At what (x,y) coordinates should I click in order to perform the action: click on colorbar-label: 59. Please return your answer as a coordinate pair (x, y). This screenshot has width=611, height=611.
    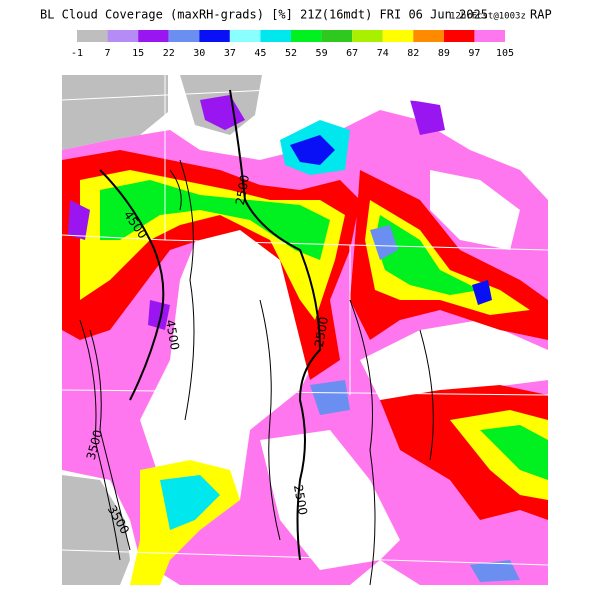
    Looking at the image, I should click on (322, 53).